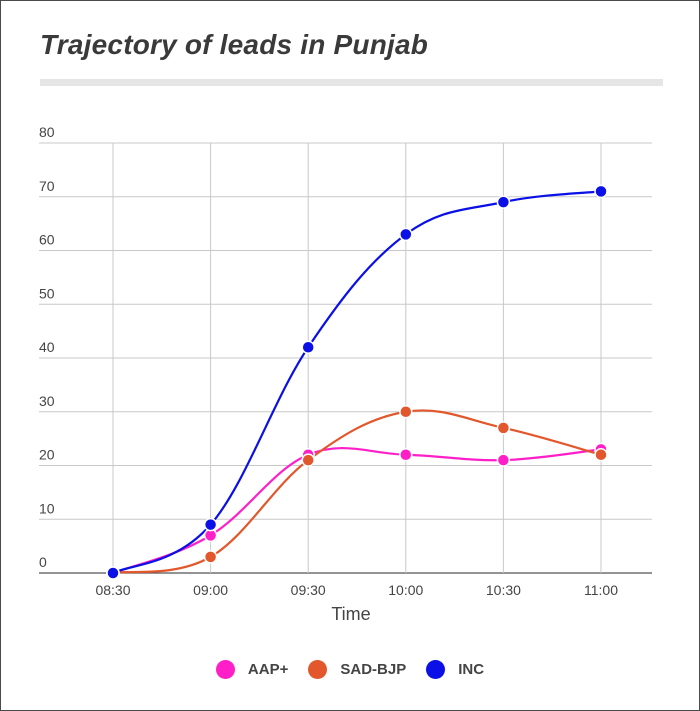  Describe the element at coordinates (47, 132) in the screenshot. I see `y-tick-label: 80` at that location.